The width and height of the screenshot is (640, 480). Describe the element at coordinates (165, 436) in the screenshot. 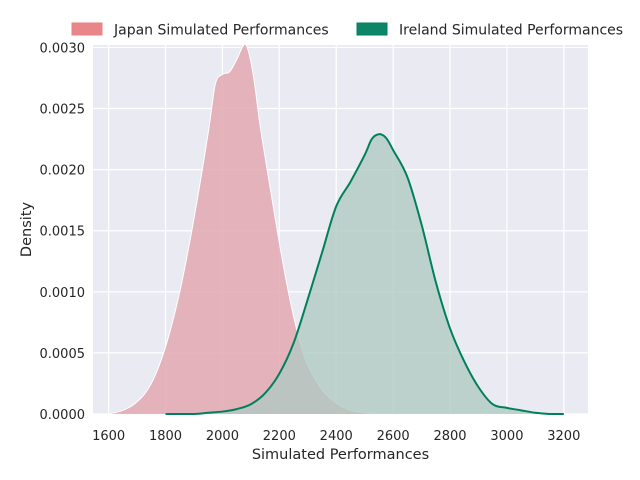

I see `x-tick-label: 1800` at that location.